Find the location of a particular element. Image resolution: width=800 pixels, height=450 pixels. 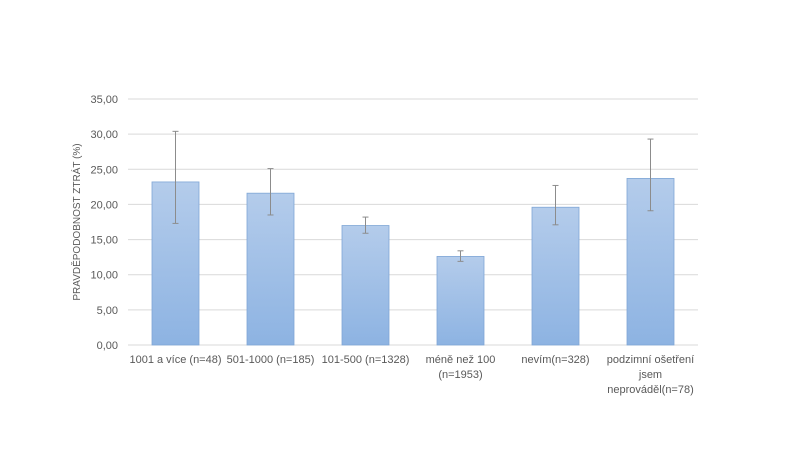

x-category-label: 101-500 (n=1328) is located at coordinates (366, 360).